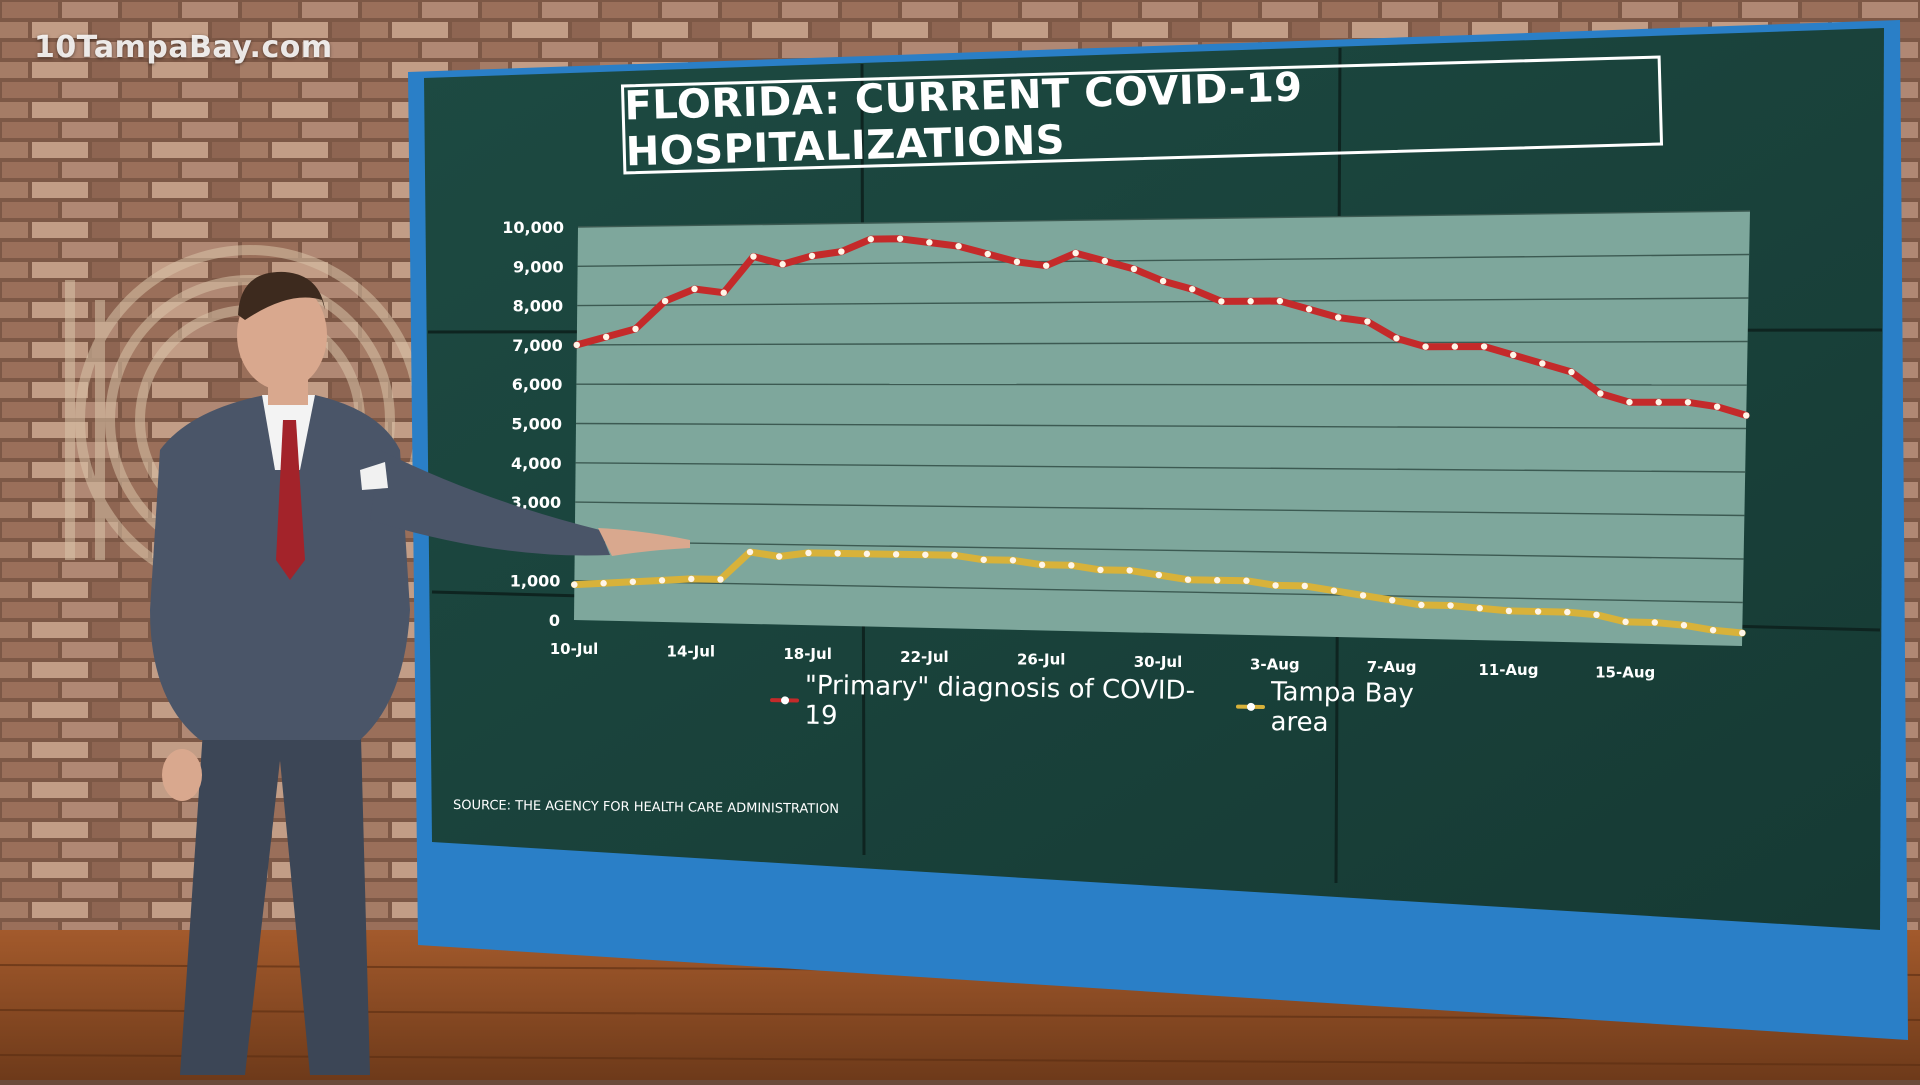  What do you see at coordinates (924, 657) in the screenshot?
I see `x-tick-label: 22-Jul` at bounding box center [924, 657].